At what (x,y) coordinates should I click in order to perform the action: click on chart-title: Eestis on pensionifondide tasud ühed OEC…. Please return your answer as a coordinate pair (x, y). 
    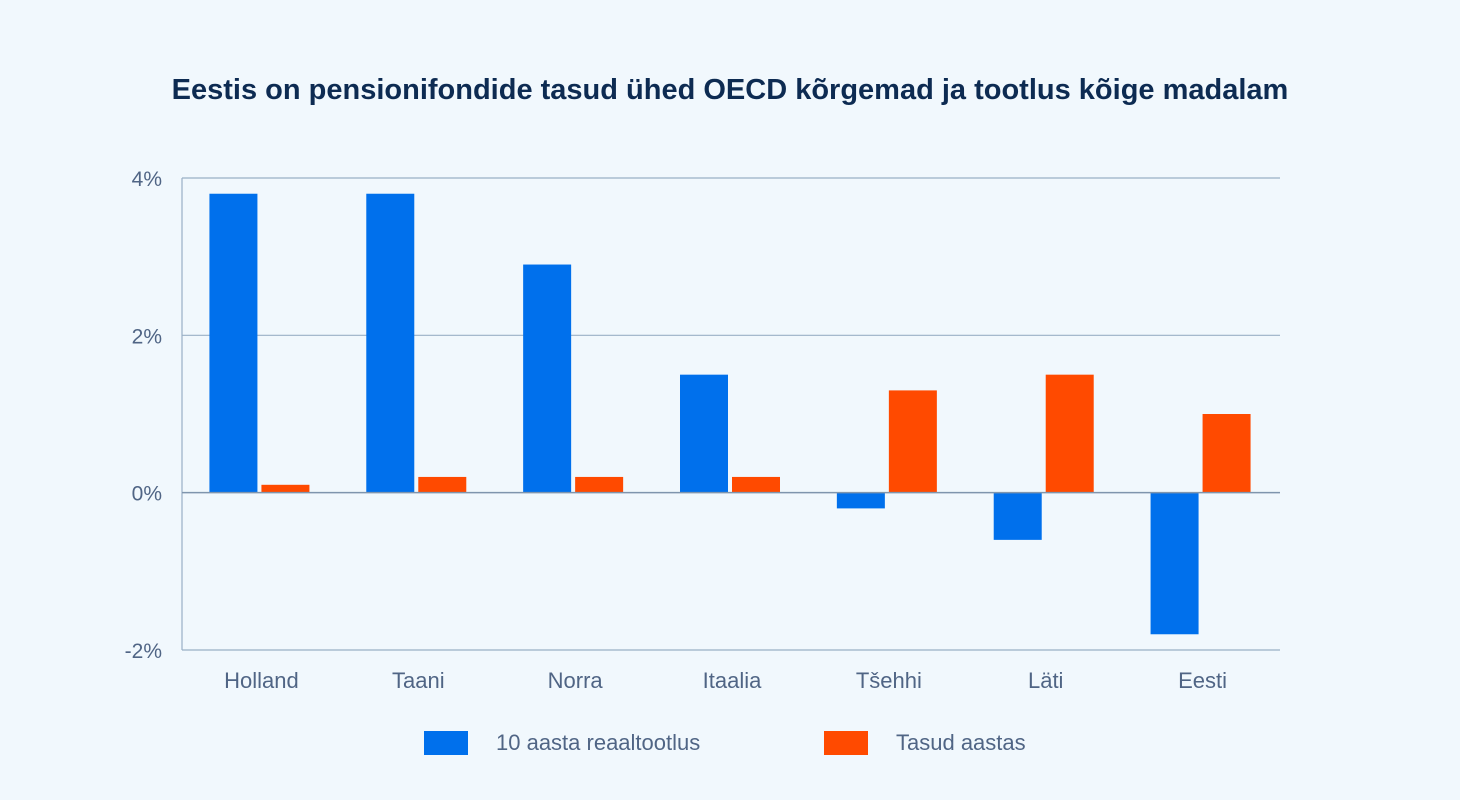
    Looking at the image, I should click on (730, 90).